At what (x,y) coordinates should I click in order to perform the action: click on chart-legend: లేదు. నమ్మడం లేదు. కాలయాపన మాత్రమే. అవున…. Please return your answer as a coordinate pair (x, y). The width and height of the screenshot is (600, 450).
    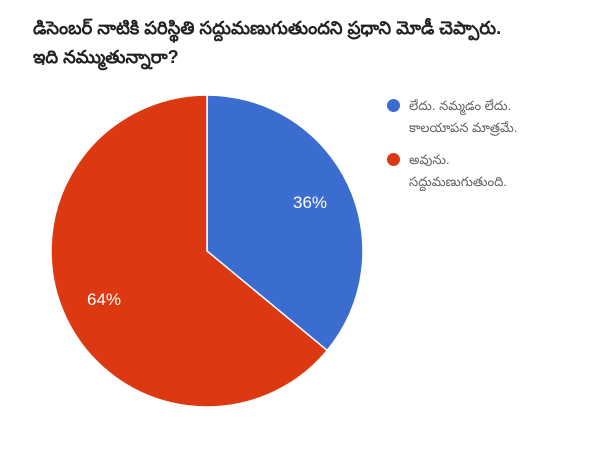
    Looking at the image, I should click on (487, 149).